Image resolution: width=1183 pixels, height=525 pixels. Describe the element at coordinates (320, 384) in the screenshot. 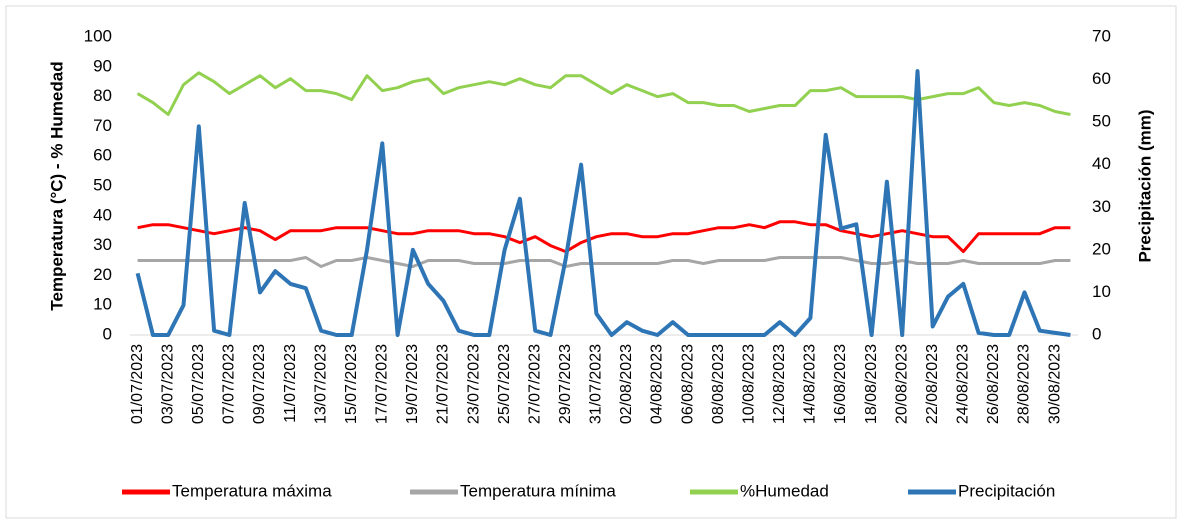

I see `x-tick-label: 13/07/2023` at that location.